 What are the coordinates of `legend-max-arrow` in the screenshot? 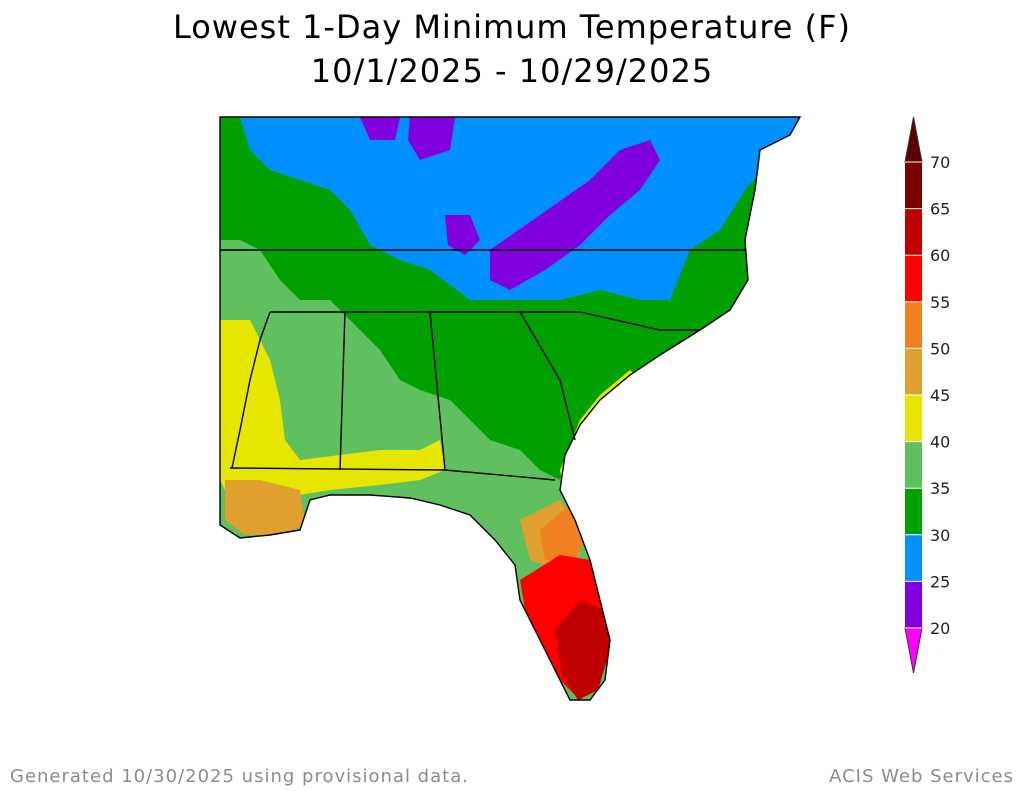 It's located at (913, 139).